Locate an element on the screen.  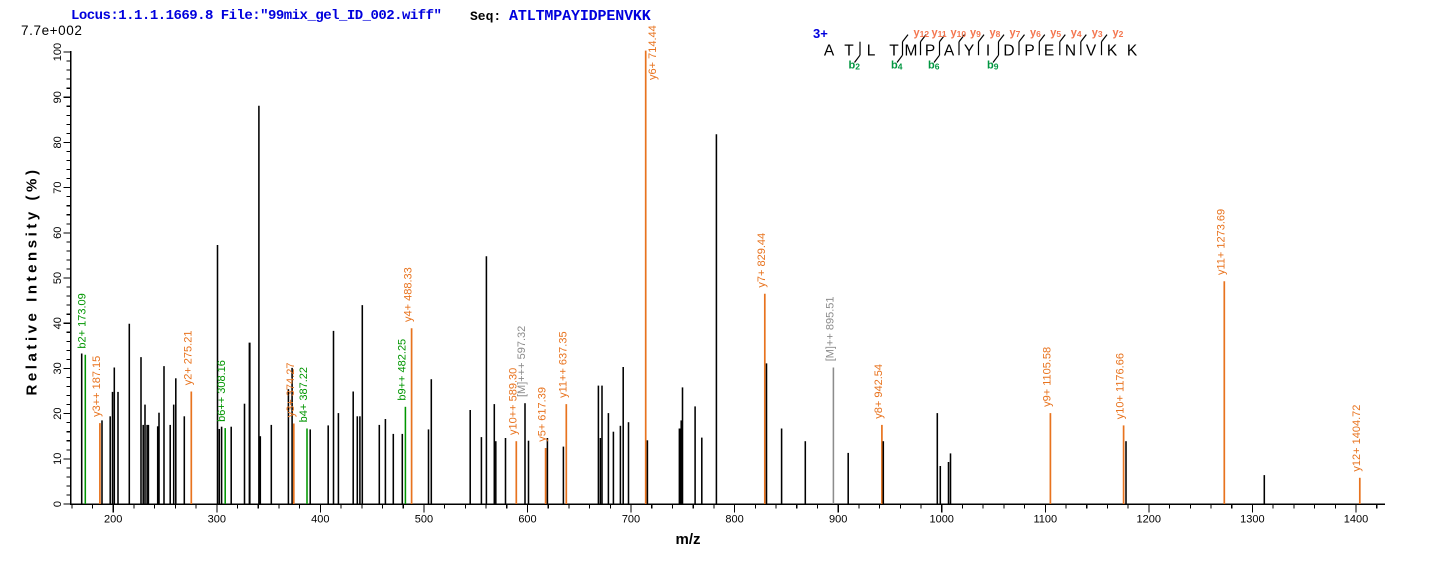
svg-text: b6 is located at coordinates (934, 65).